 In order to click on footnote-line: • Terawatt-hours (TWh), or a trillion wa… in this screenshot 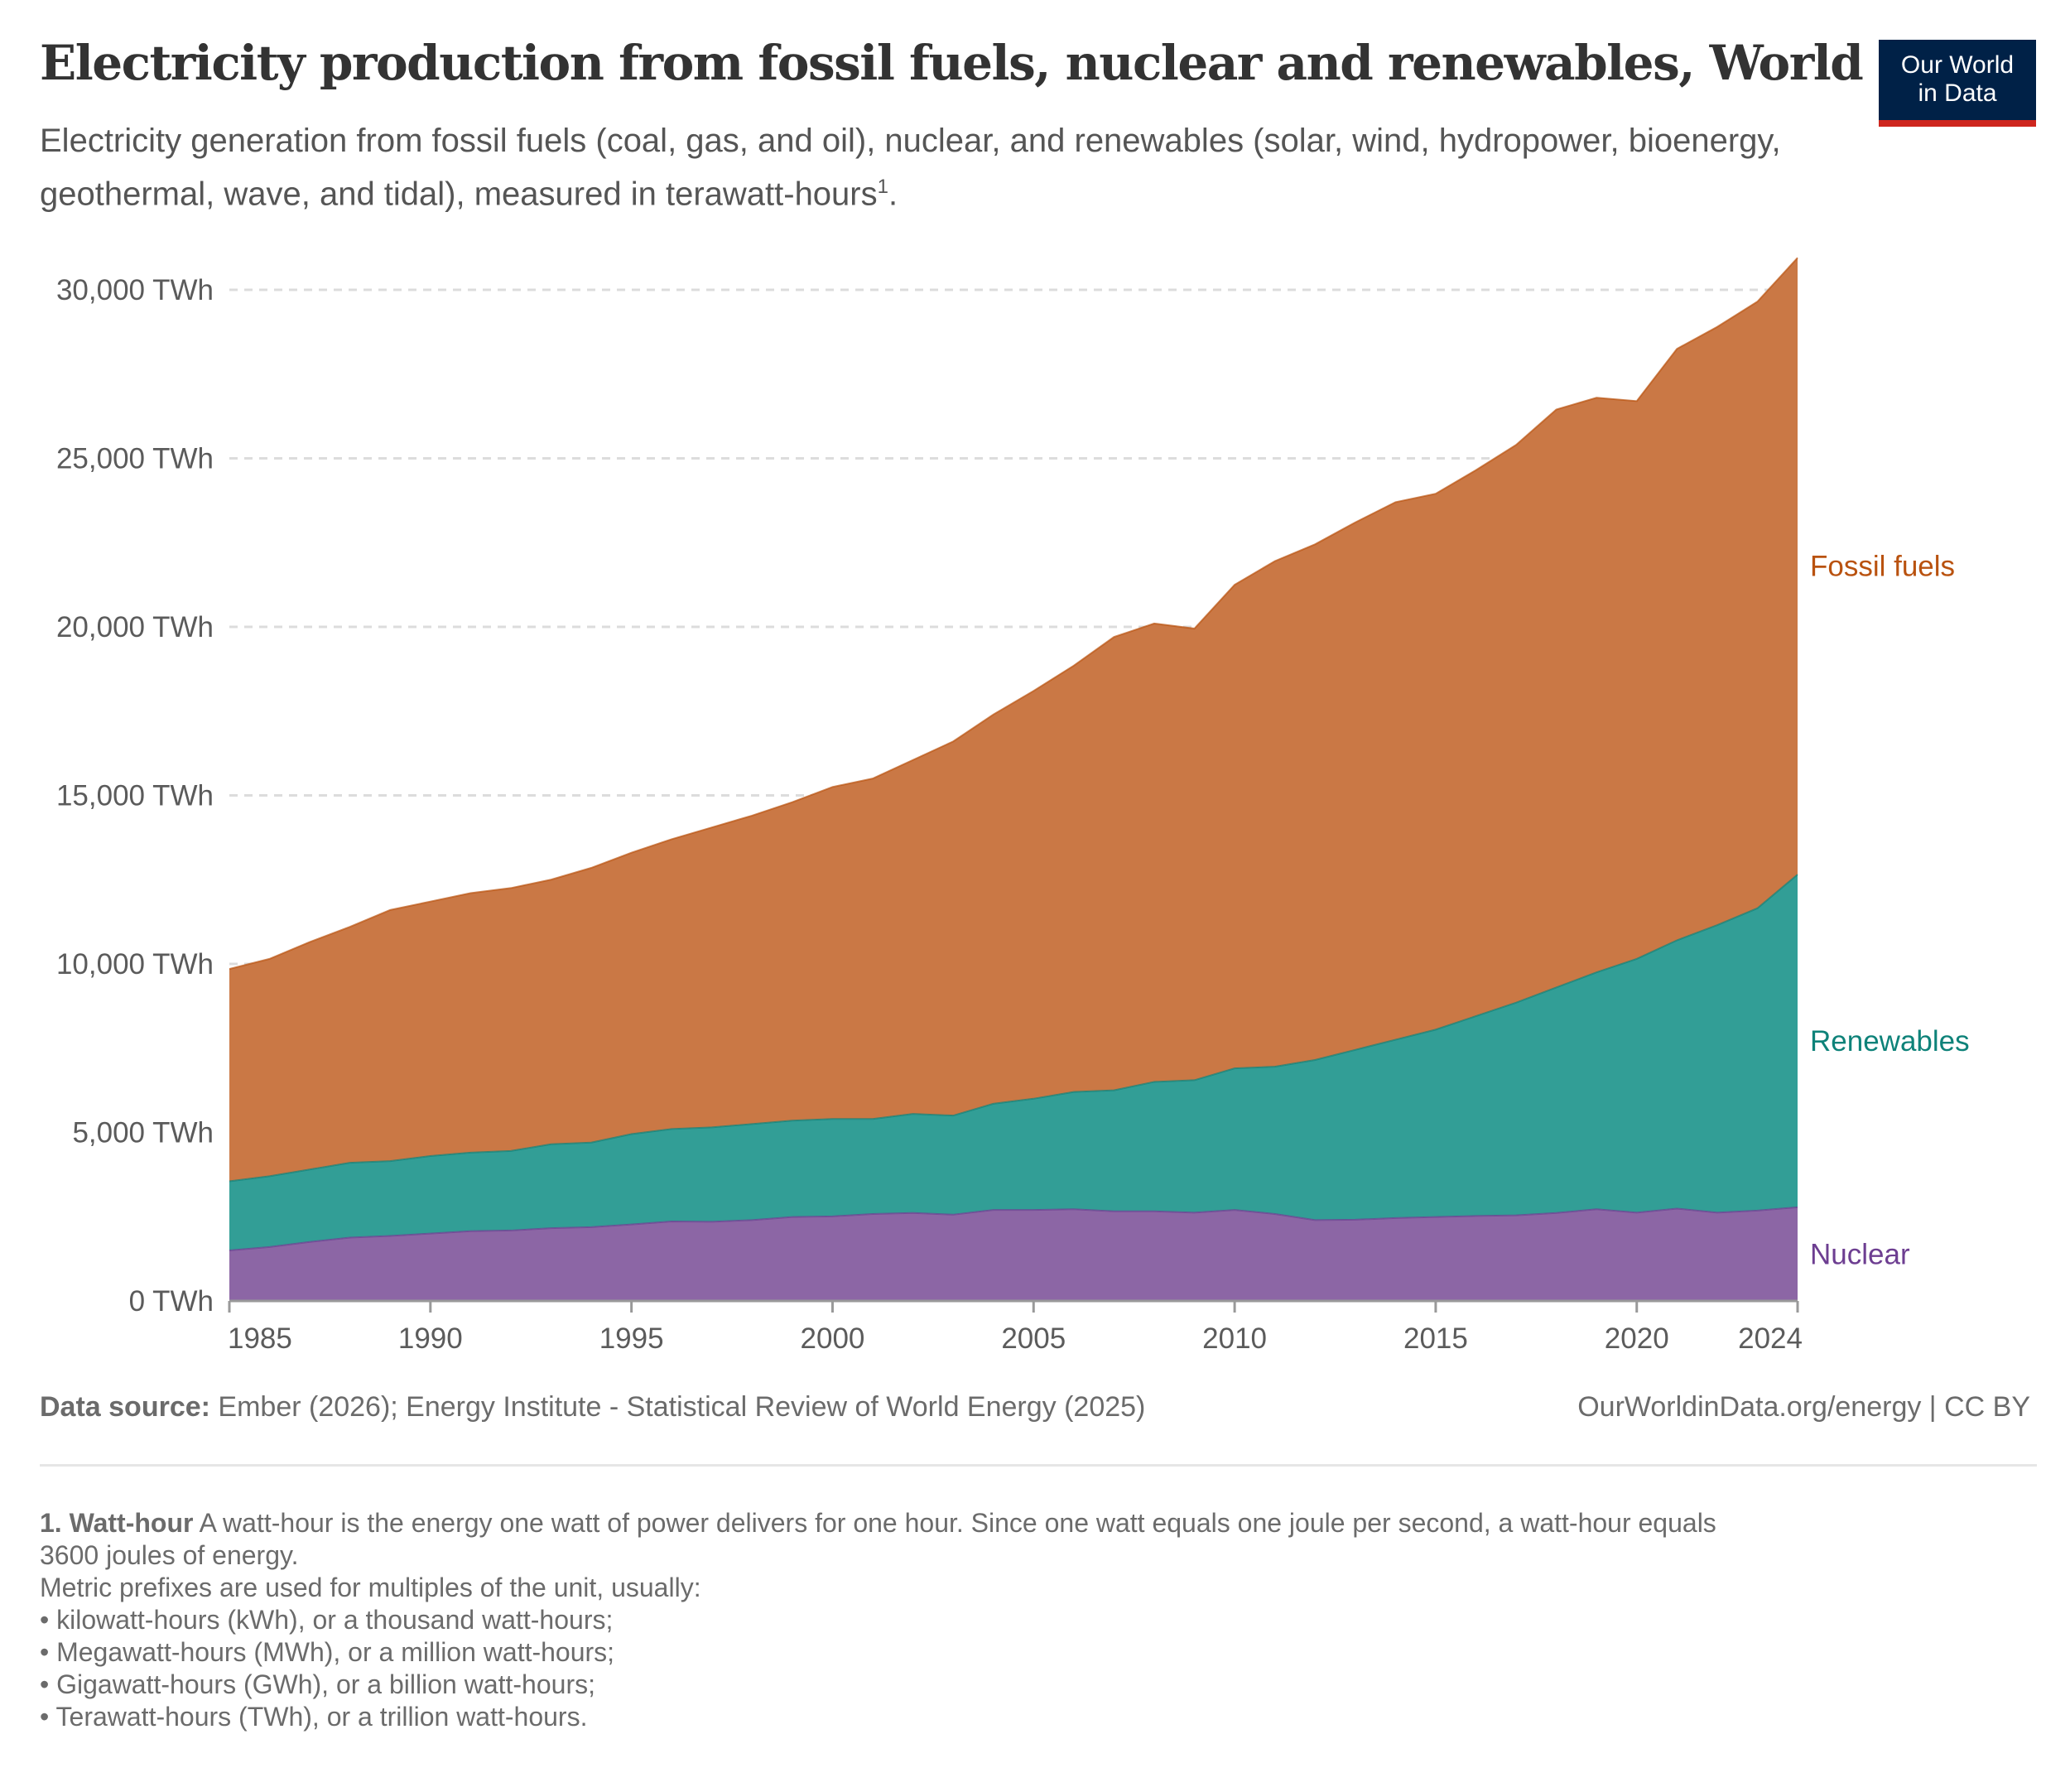, I will do `click(314, 1717)`.